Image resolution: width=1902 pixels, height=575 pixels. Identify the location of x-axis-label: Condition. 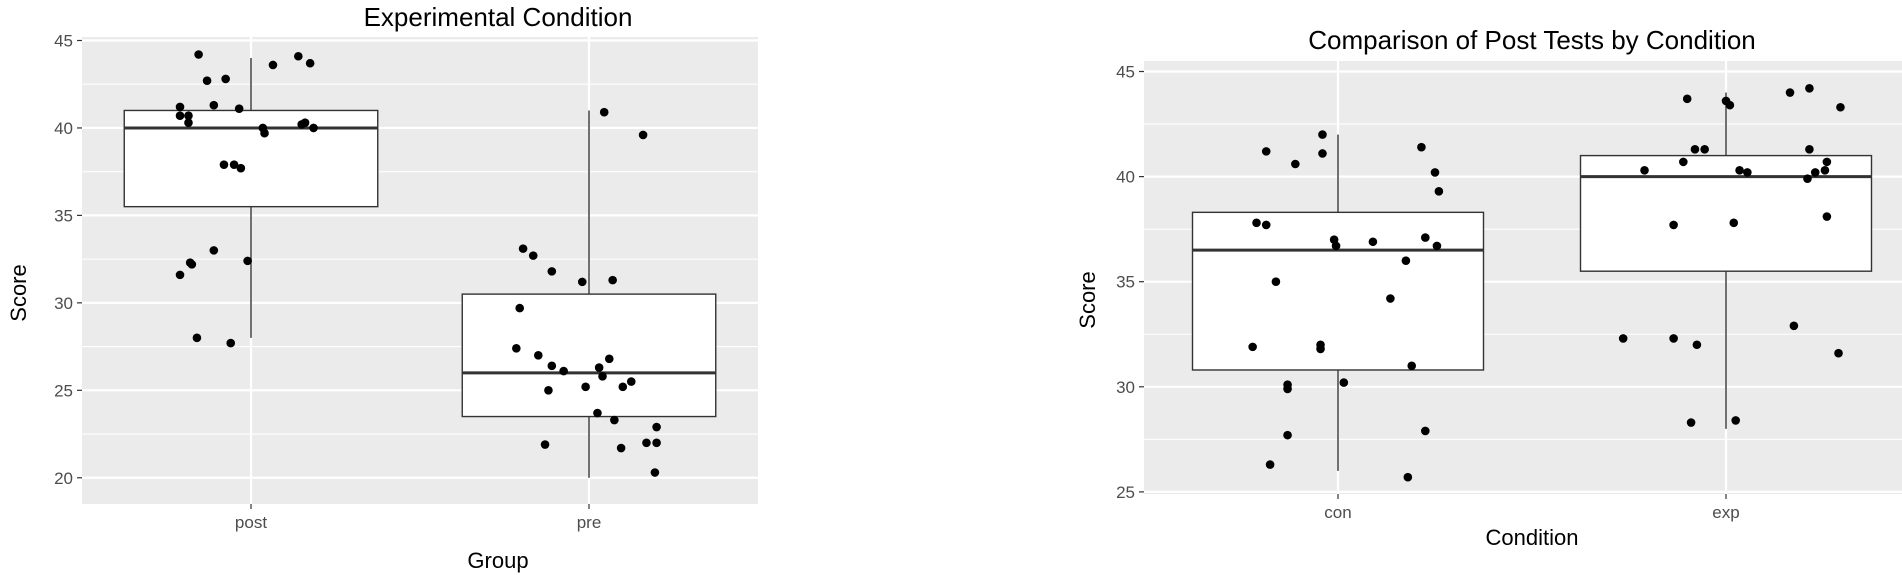
(1532, 537).